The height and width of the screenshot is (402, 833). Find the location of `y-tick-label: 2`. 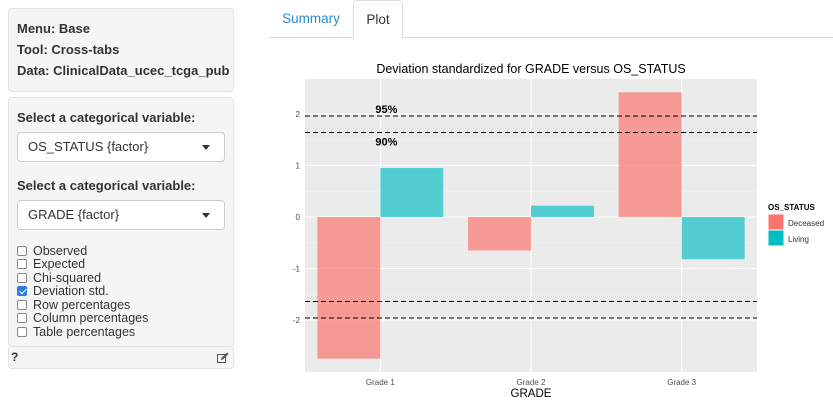

y-tick-label: 2 is located at coordinates (298, 114).